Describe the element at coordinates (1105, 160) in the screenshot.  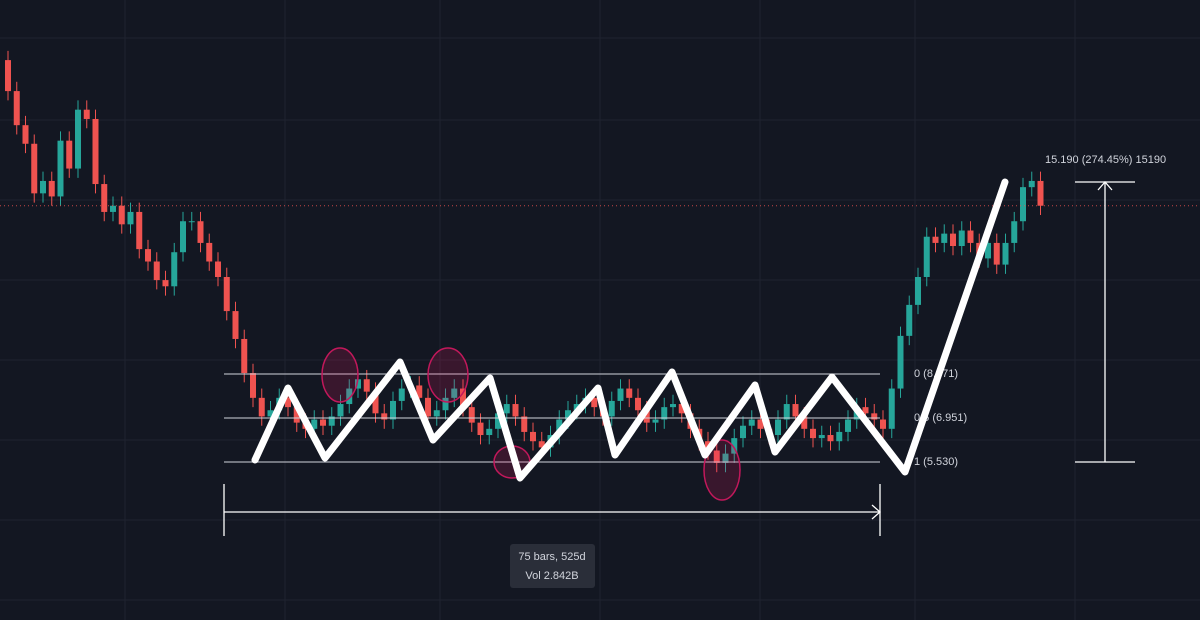
I see `price-range-label: 15.190 (274.45%) 15190` at that location.